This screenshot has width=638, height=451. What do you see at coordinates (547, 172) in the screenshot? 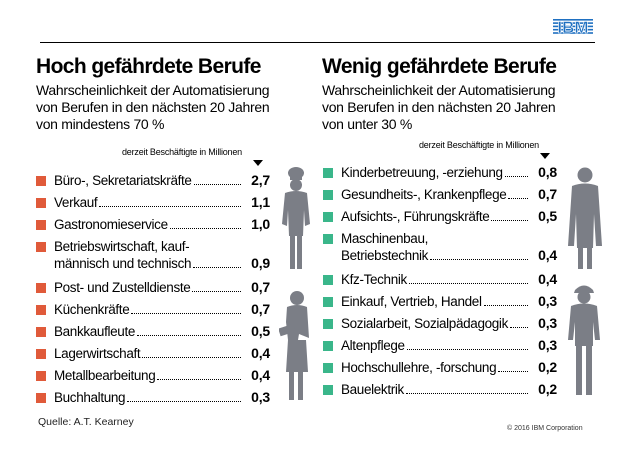
I see `employment-value: 0,8` at bounding box center [547, 172].